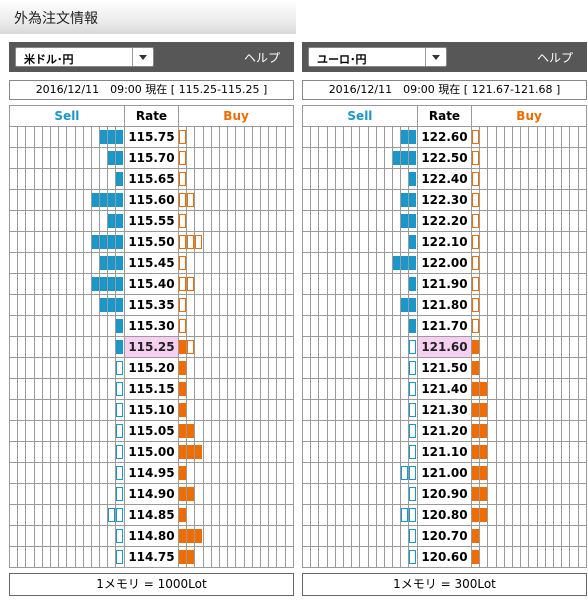 The width and height of the screenshot is (588, 603). Describe the element at coordinates (67, 116) in the screenshot. I see `sell-column-header: Sell` at that location.